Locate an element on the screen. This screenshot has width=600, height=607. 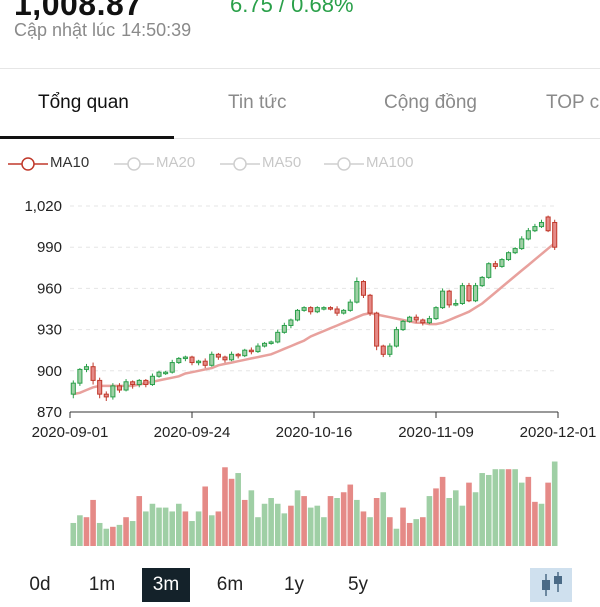
timeframe-5y: 5y is located at coordinates (358, 584).